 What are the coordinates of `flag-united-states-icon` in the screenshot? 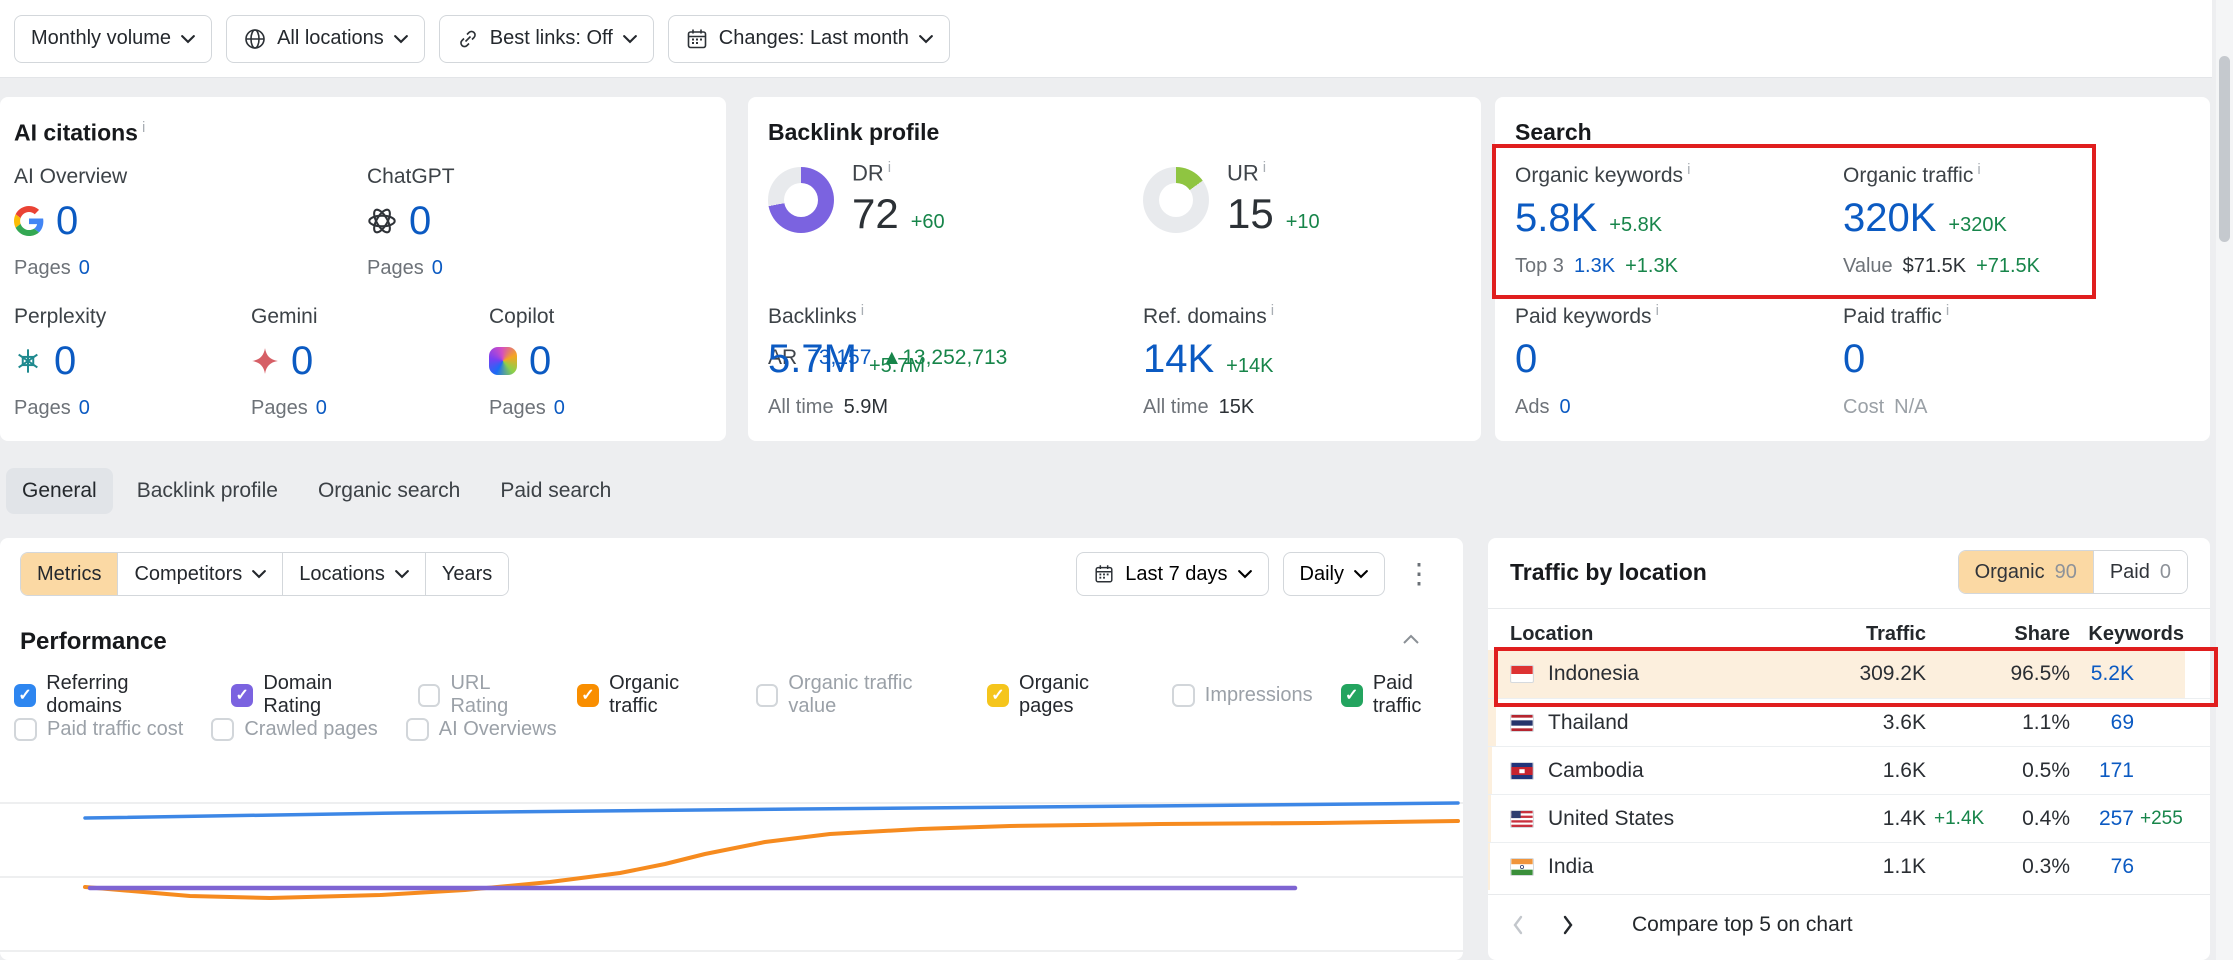 It's located at (1522, 818).